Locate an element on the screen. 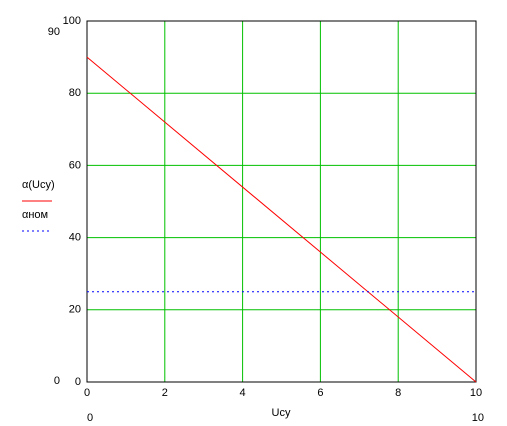 This screenshot has width=507, height=426. legend-label: αном is located at coordinates (35, 215).